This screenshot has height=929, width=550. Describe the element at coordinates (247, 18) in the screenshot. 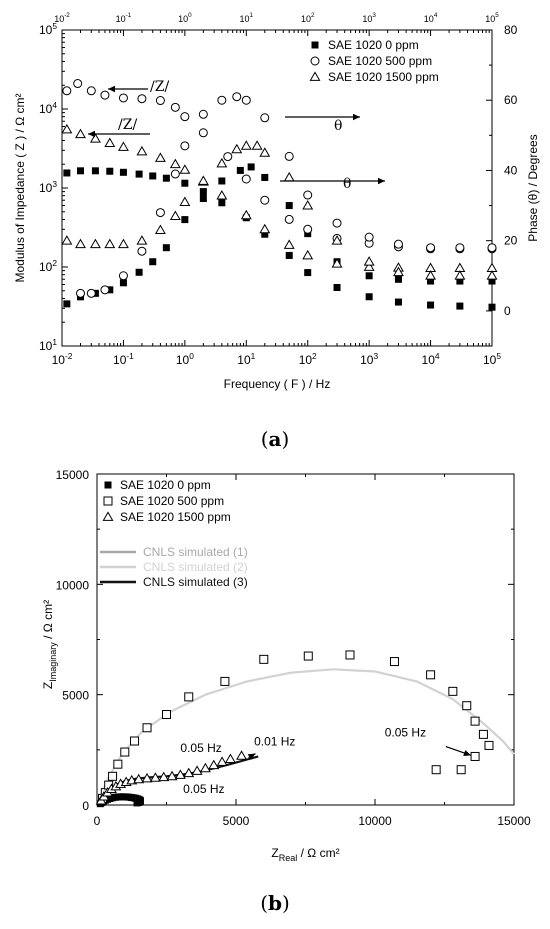

I see `x-top-tick-label: 10¹` at that location.